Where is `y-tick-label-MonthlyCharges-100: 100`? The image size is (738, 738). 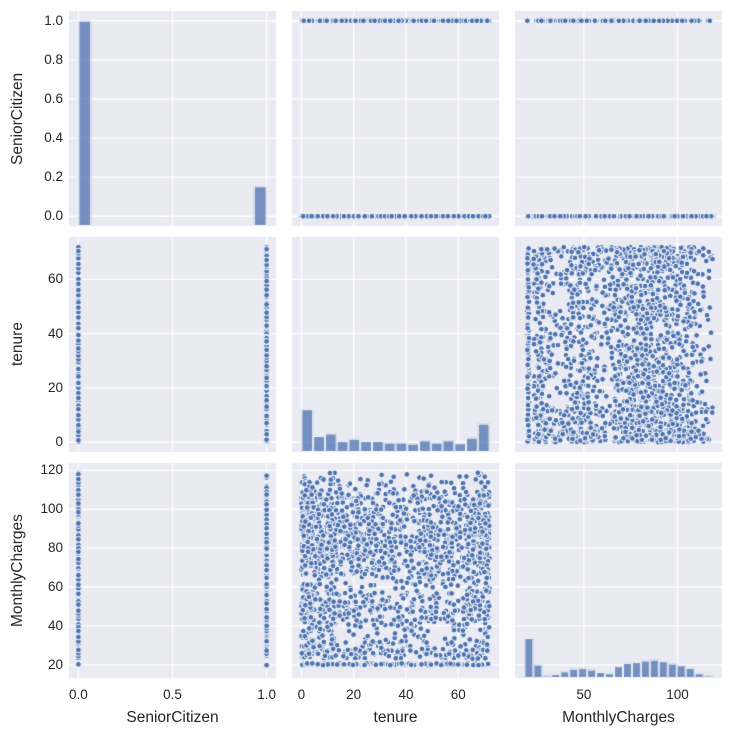
y-tick-label-MonthlyCharges-100: 100 is located at coordinates (51, 509).